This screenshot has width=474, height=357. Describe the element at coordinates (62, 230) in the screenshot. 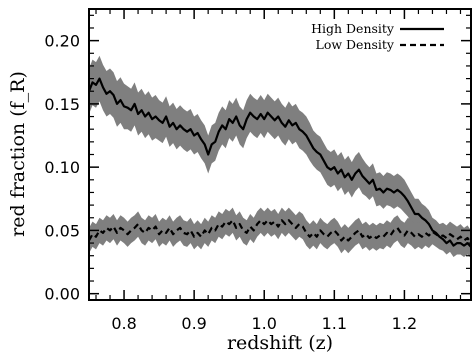

I see `y-tick-label: 0.05` at that location.